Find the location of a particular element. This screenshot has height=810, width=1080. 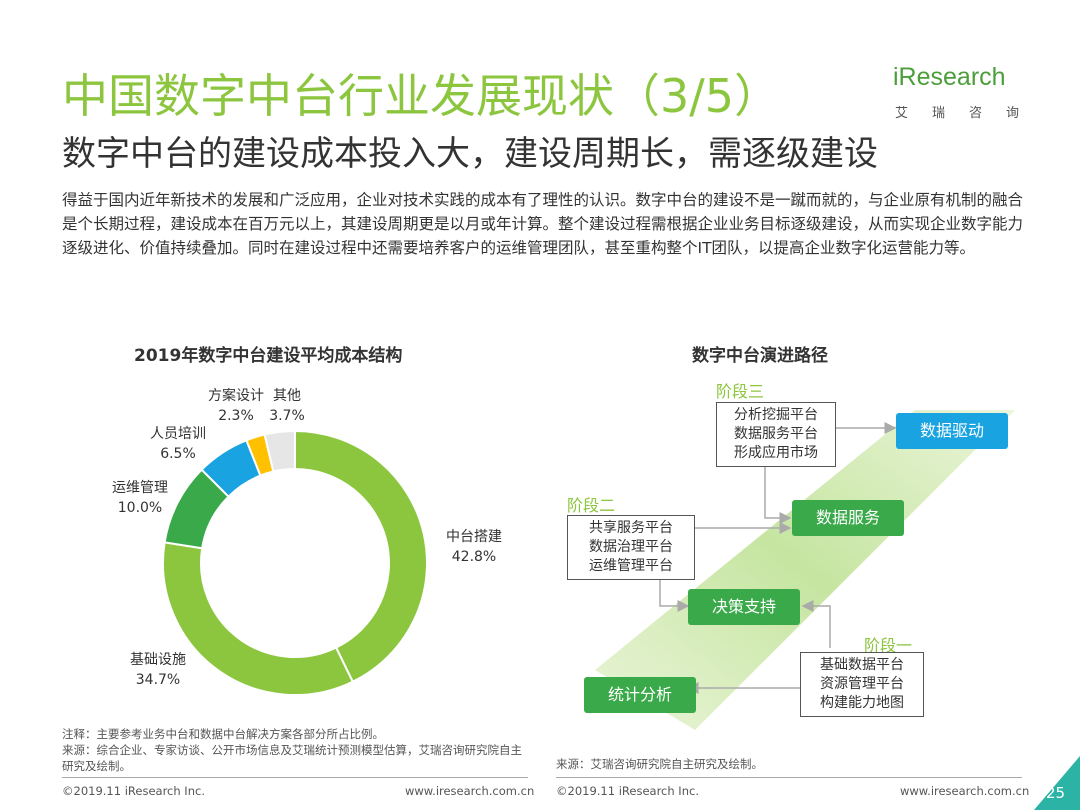

footer-copyright-left: ©2019.11 iResearch Inc. is located at coordinates (133, 791).